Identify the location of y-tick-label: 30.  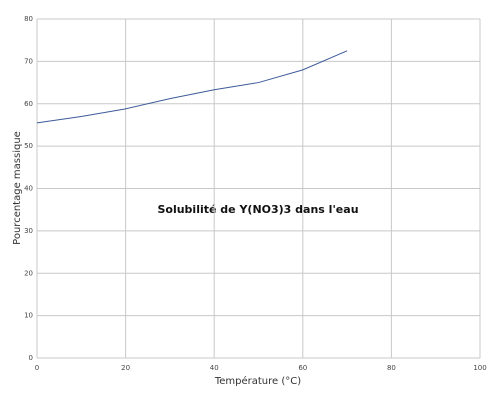
(28, 231).